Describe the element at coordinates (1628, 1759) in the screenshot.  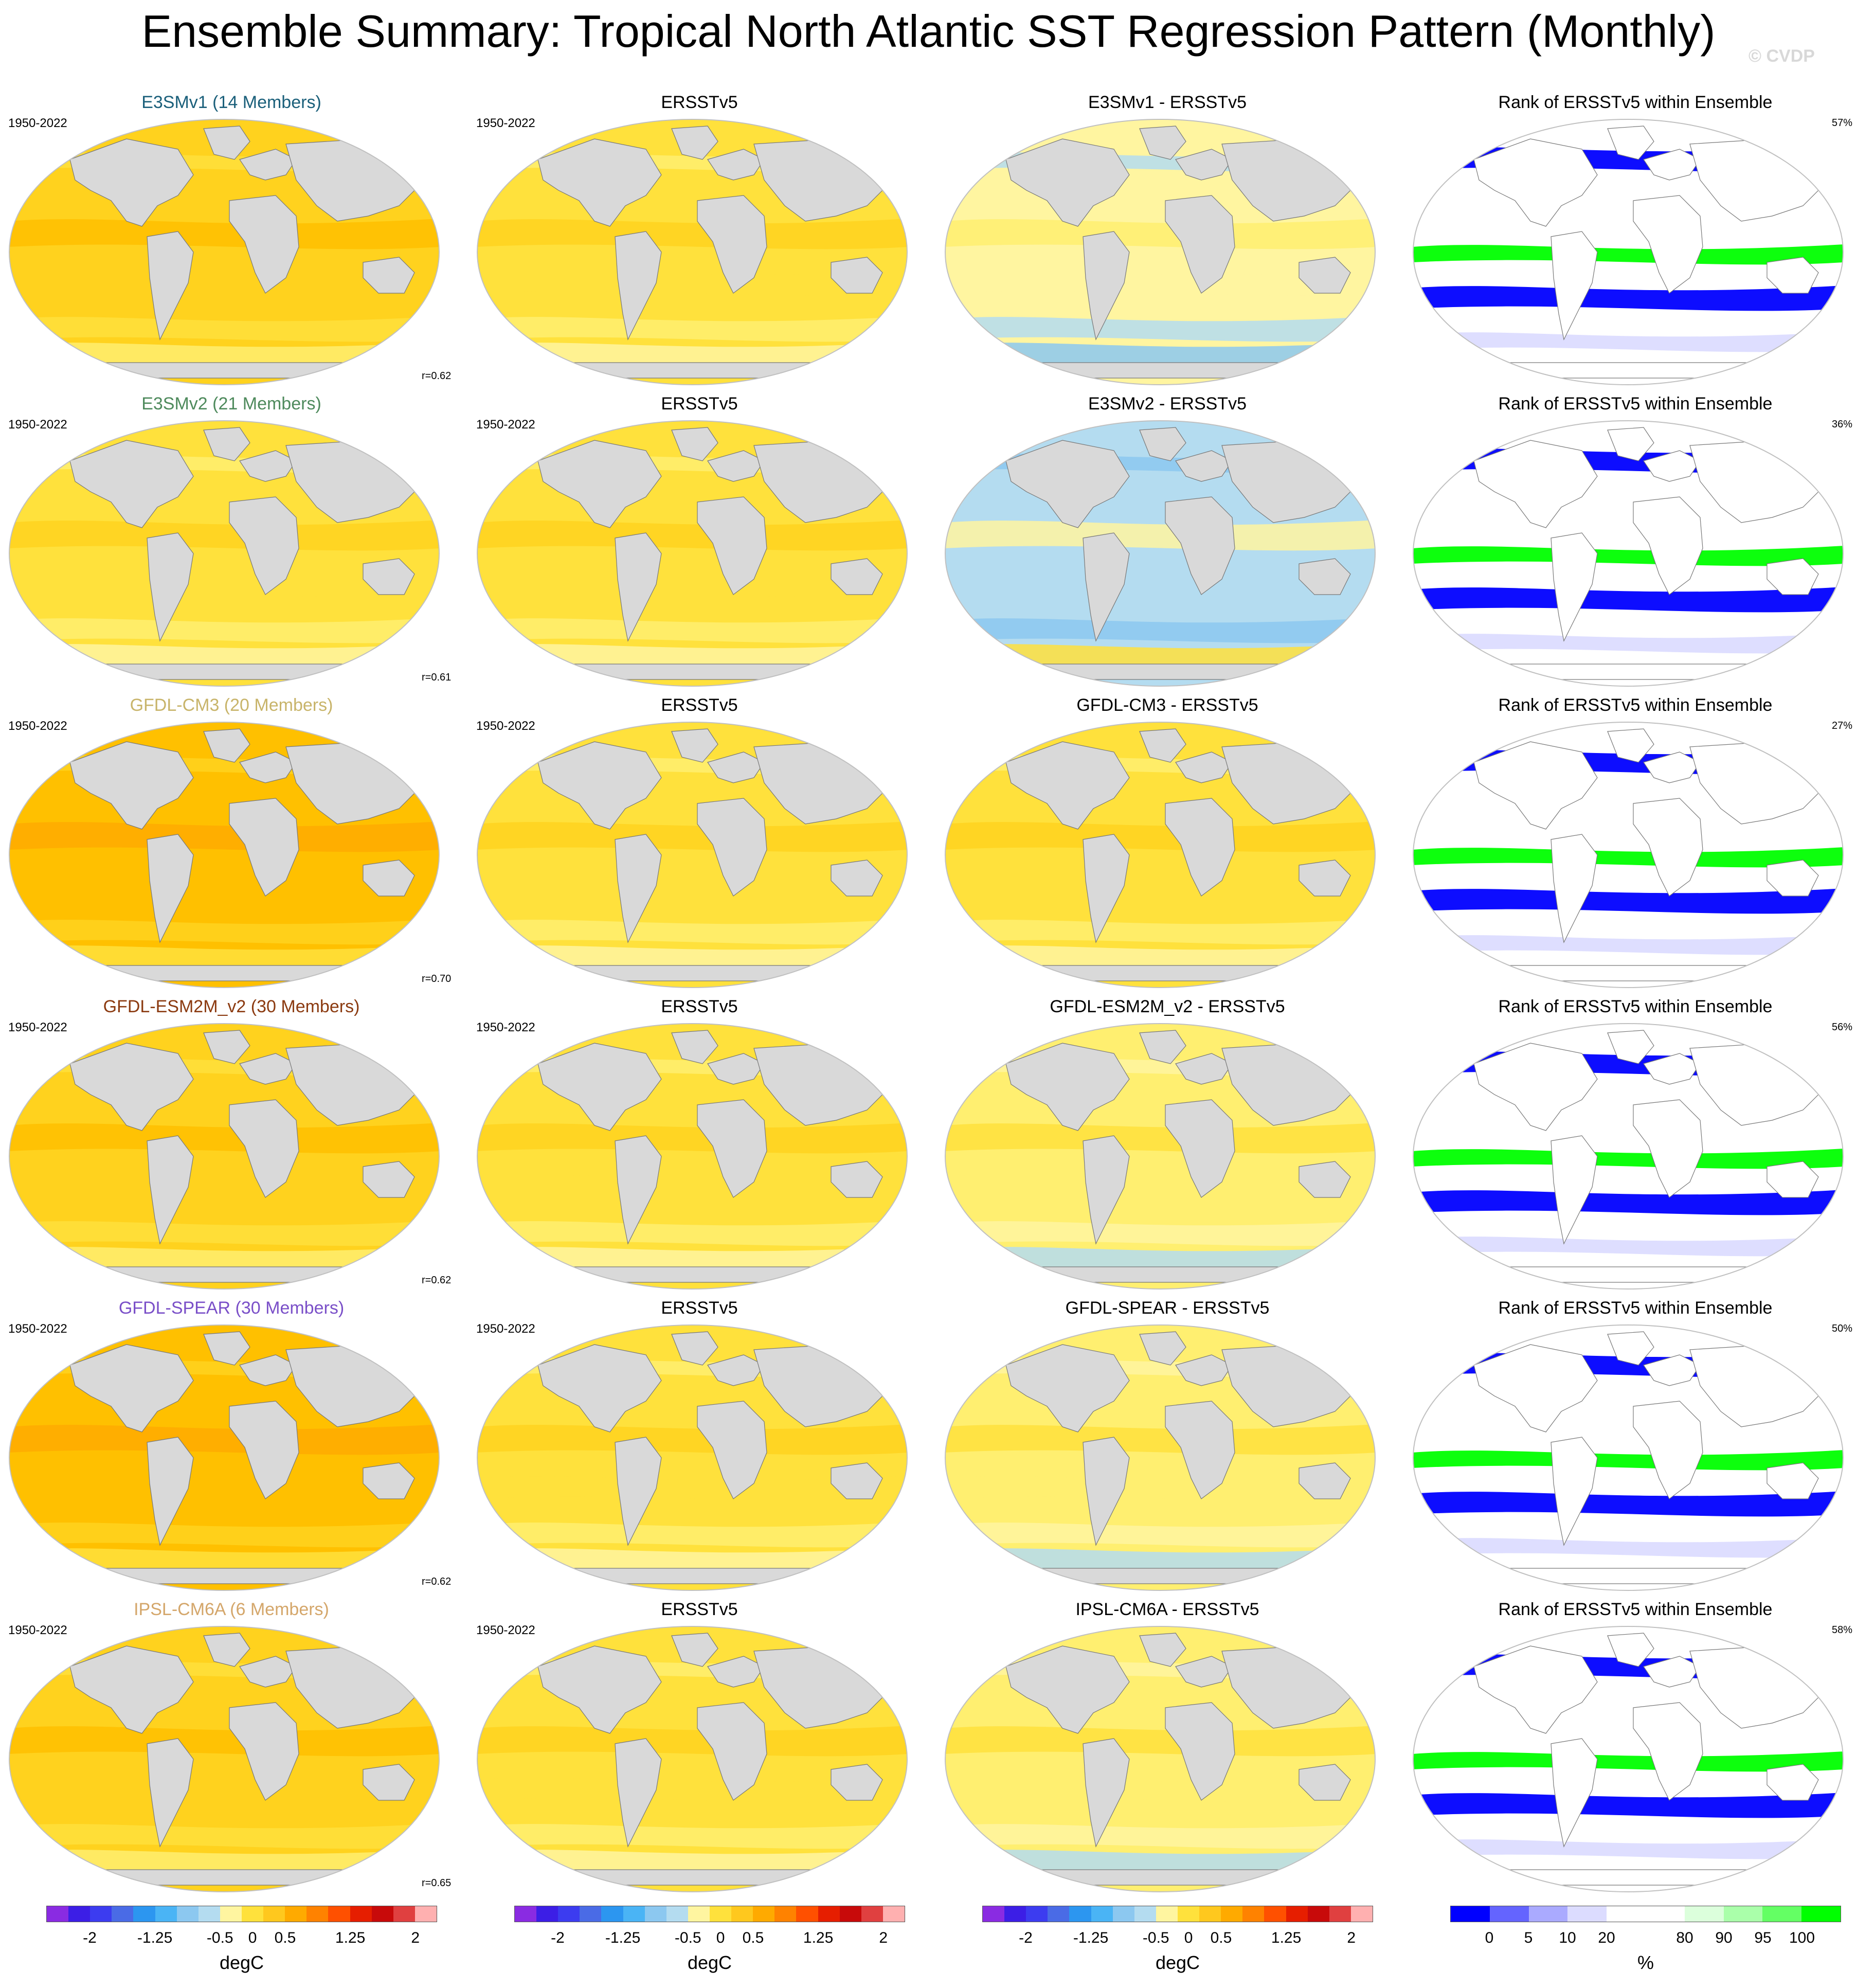
I see `rank-map` at that location.